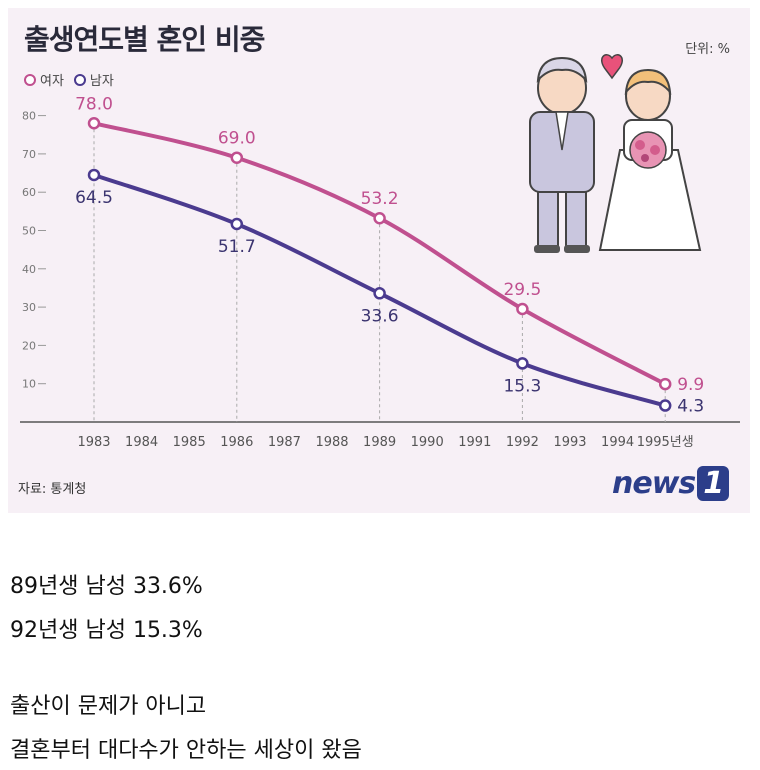 The height and width of the screenshot is (770, 760). Describe the element at coordinates (237, 139) in the screenshot. I see `data-label: 69.0` at that location.